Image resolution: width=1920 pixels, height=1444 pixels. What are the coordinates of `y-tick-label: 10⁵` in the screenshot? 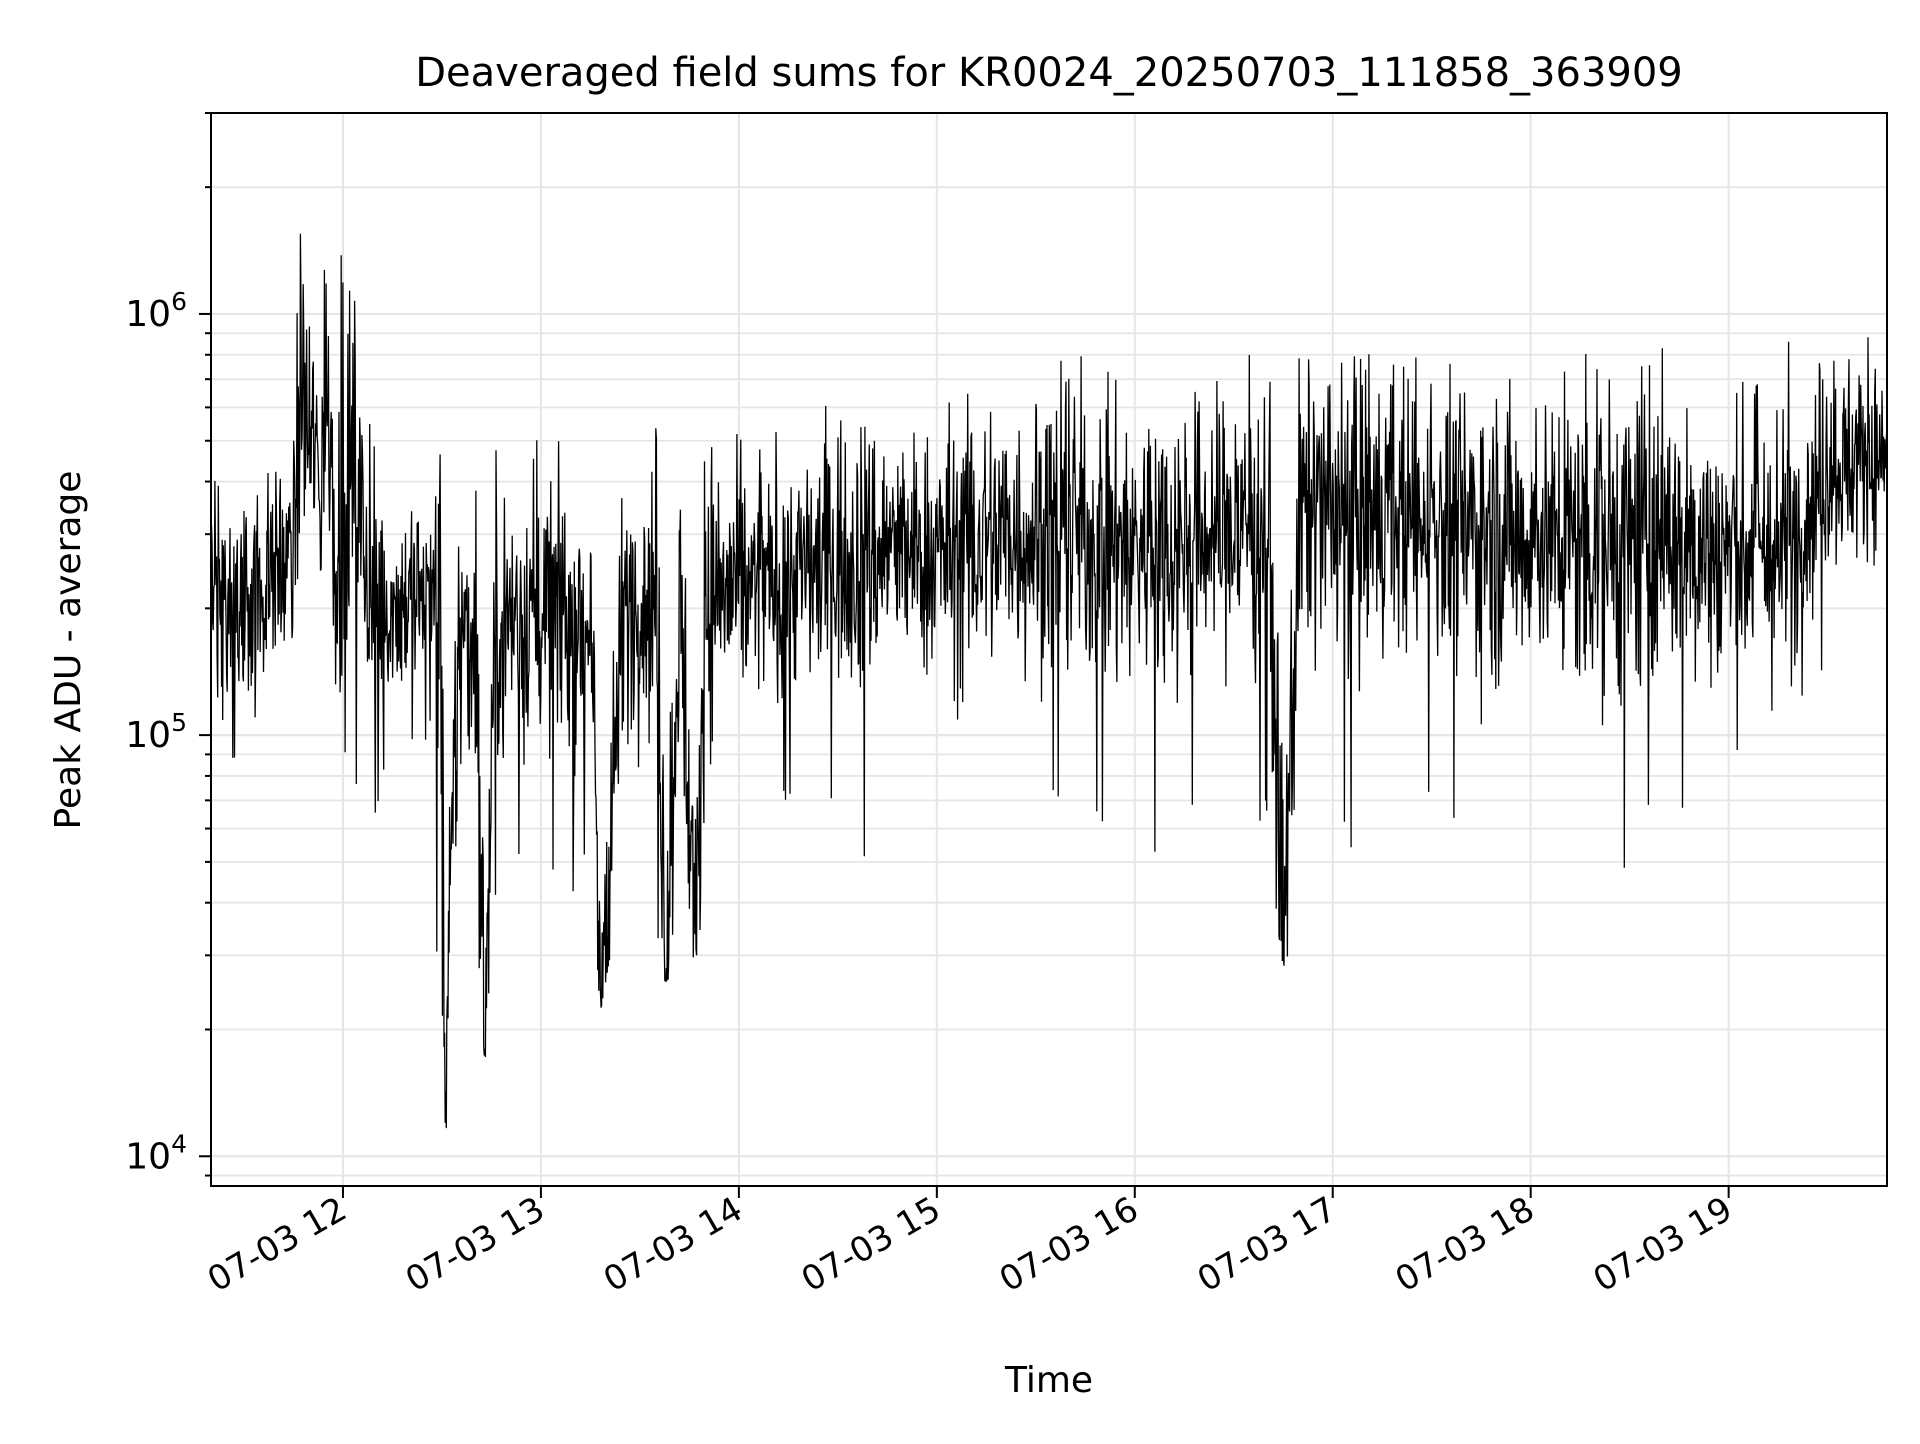 It's located at (156, 732).